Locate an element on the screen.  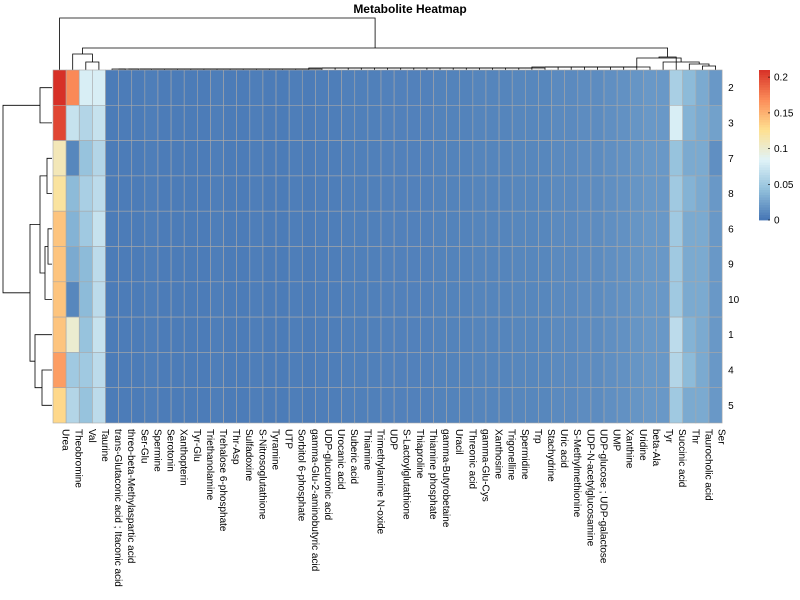
row-dendrogram is located at coordinates (27, 246).